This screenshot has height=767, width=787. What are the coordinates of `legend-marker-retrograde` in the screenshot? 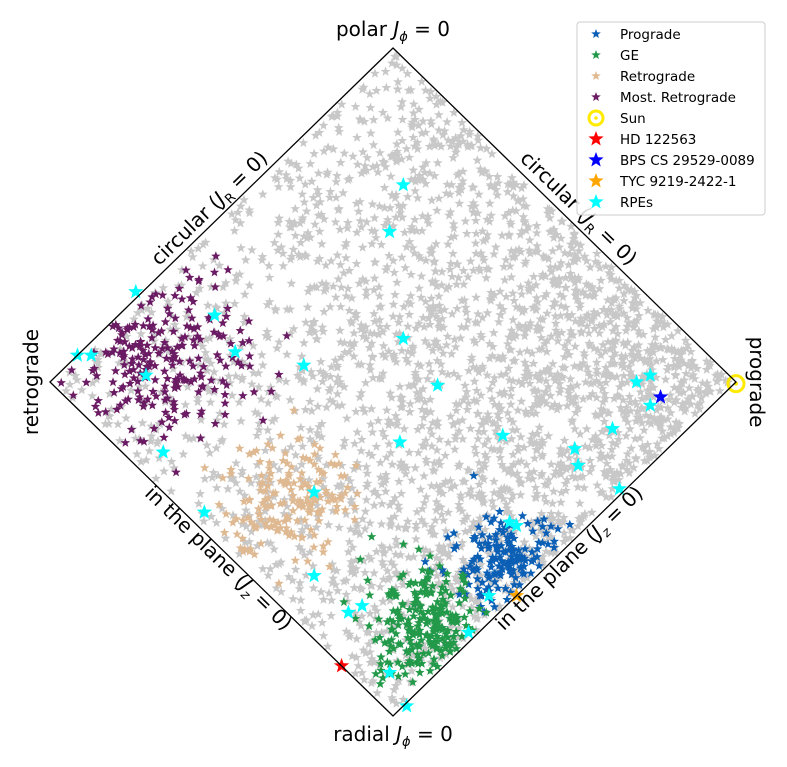 It's located at (596, 75).